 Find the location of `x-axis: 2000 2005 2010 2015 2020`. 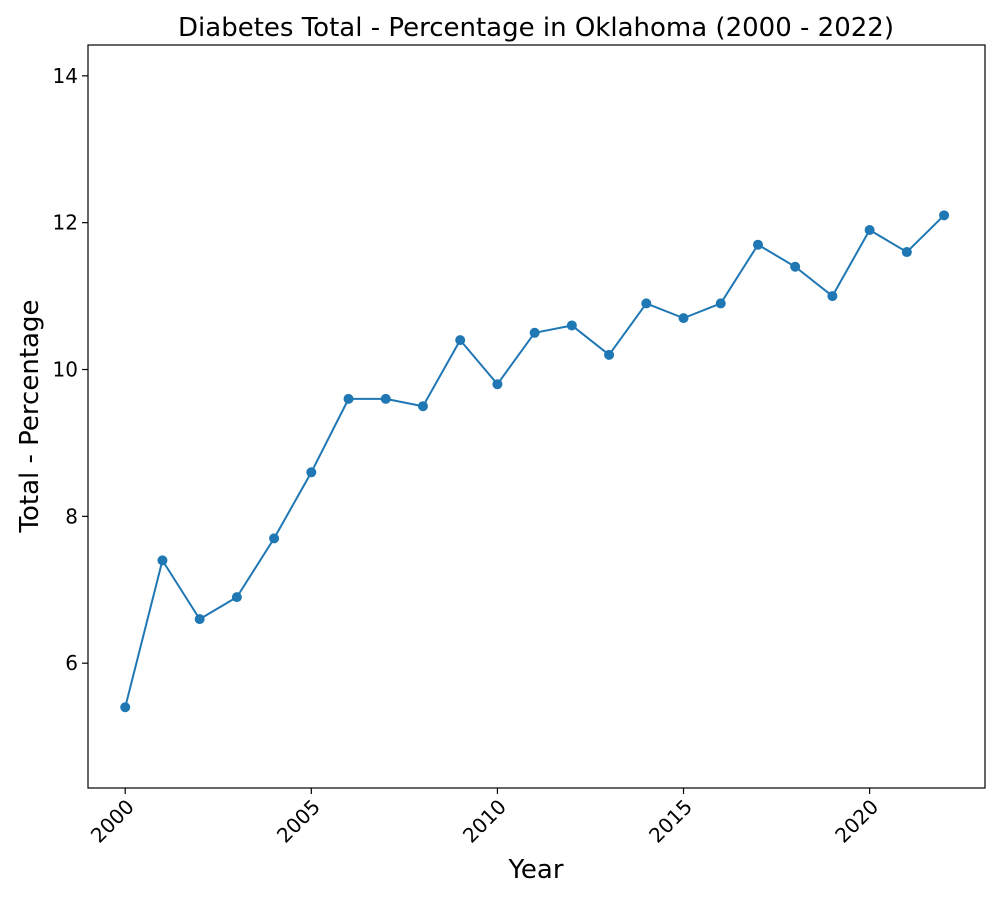

x-axis: 2000 2005 2010 2015 2020 is located at coordinates (484, 818).